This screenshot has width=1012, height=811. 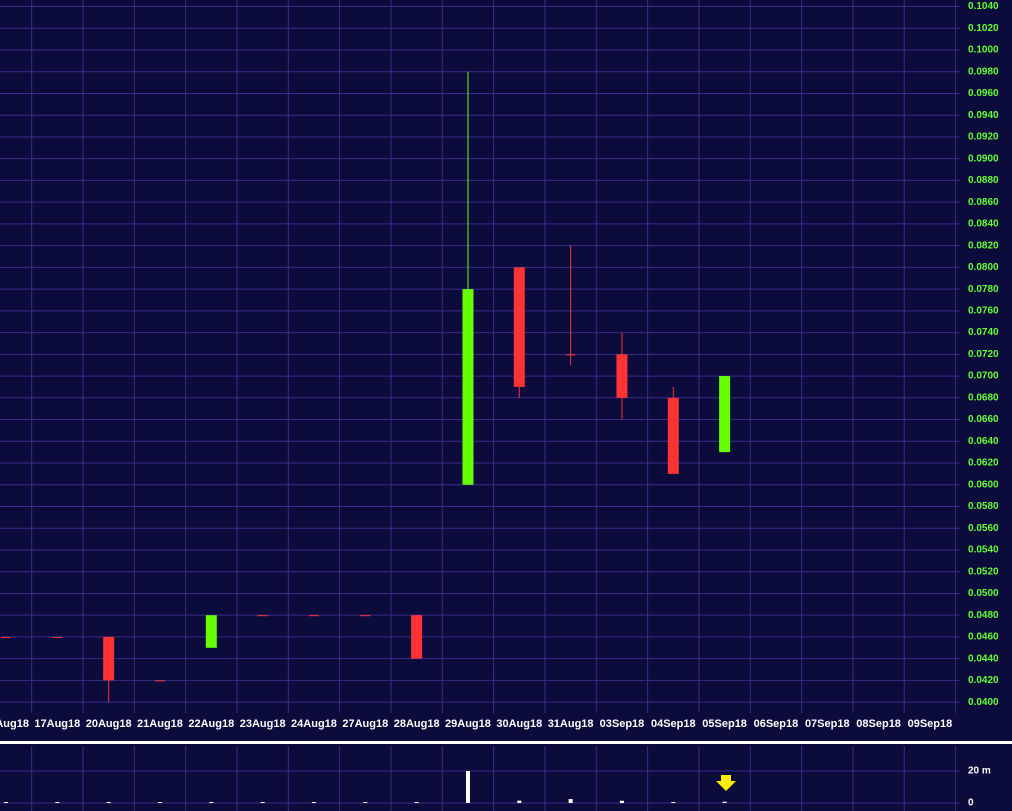 I want to click on y-tick-label: 0.0900, so click(x=983, y=158).